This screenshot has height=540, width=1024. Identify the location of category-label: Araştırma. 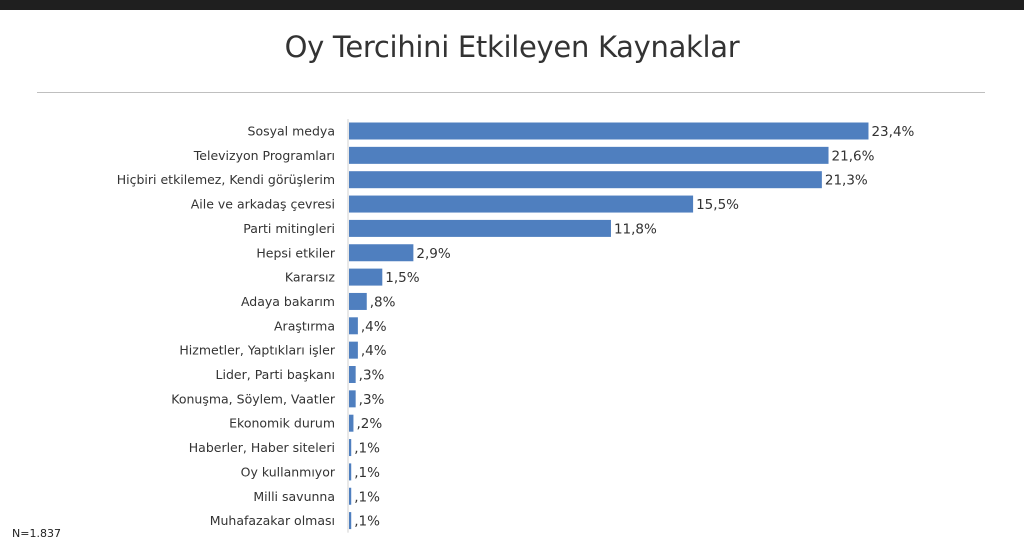
(304, 325).